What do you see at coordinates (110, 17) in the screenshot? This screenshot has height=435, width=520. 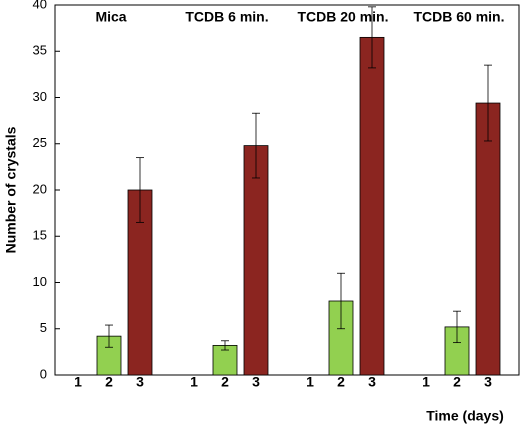 I see `group-label: Mica` at bounding box center [110, 17].